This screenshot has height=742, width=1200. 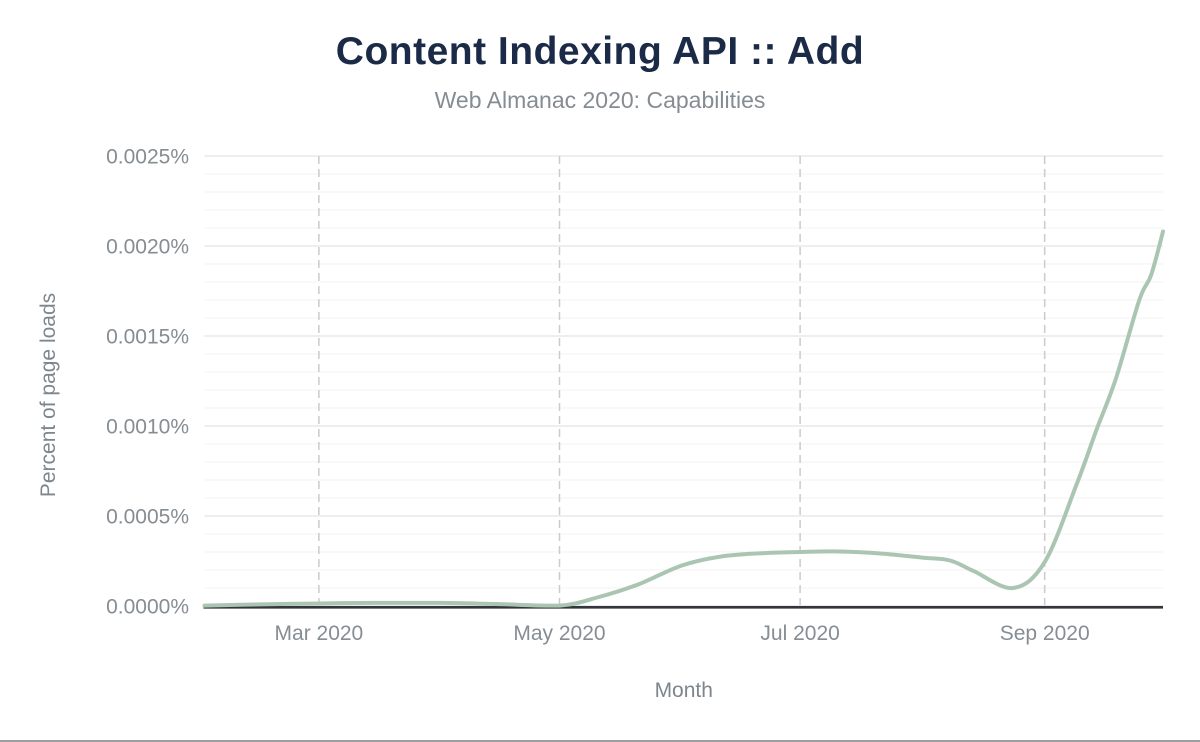 What do you see at coordinates (1045, 633) in the screenshot?
I see `x-tick-label: Sep 2020` at bounding box center [1045, 633].